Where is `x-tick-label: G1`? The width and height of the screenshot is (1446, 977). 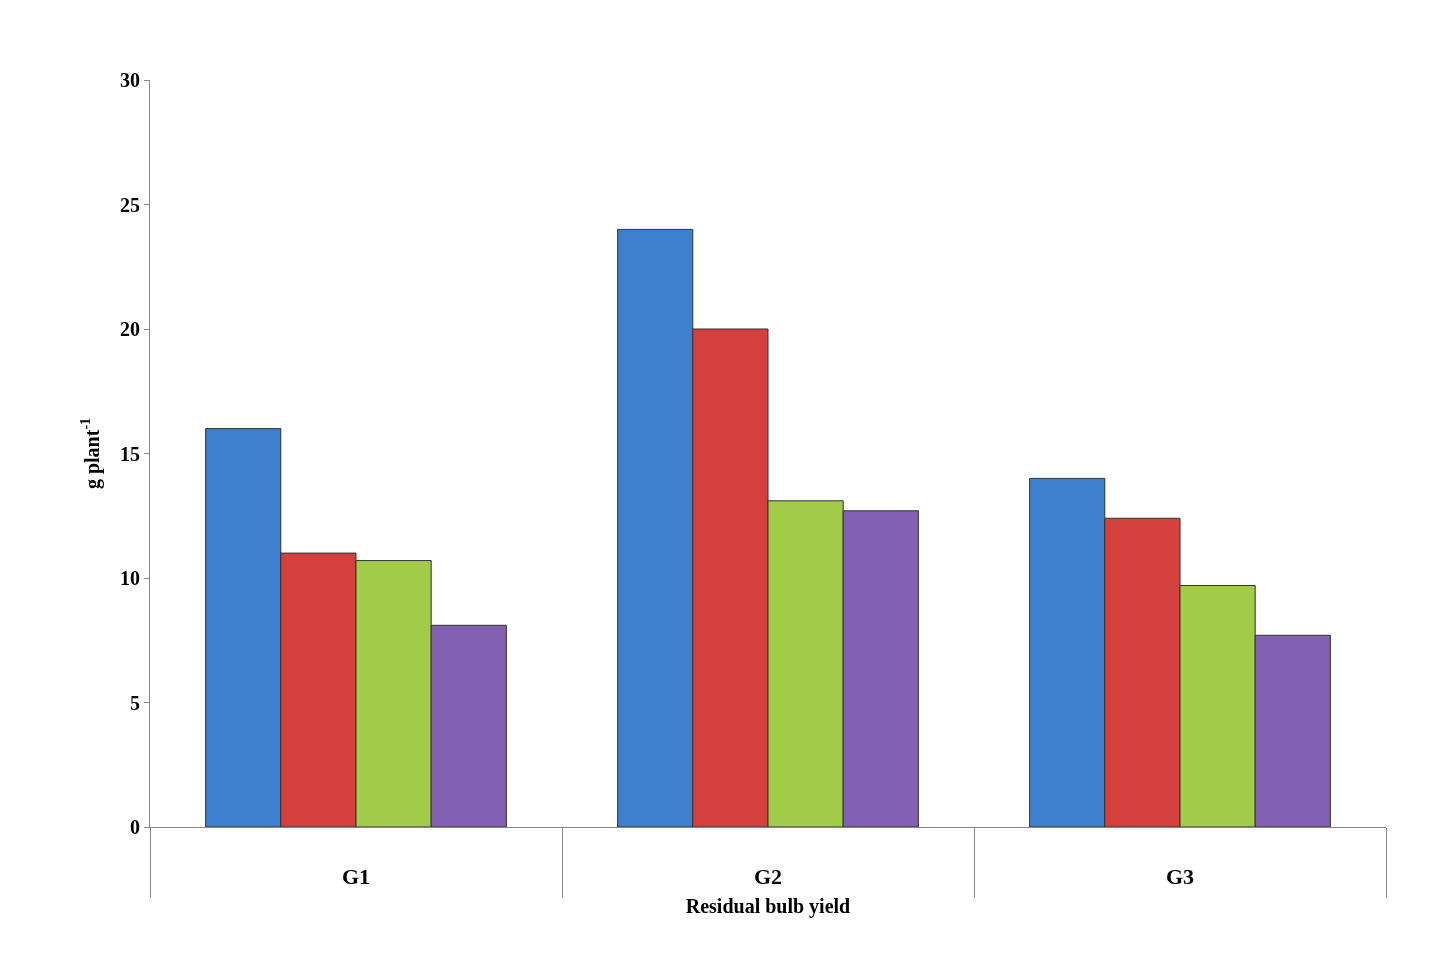
x-tick-label: G1 is located at coordinates (356, 877).